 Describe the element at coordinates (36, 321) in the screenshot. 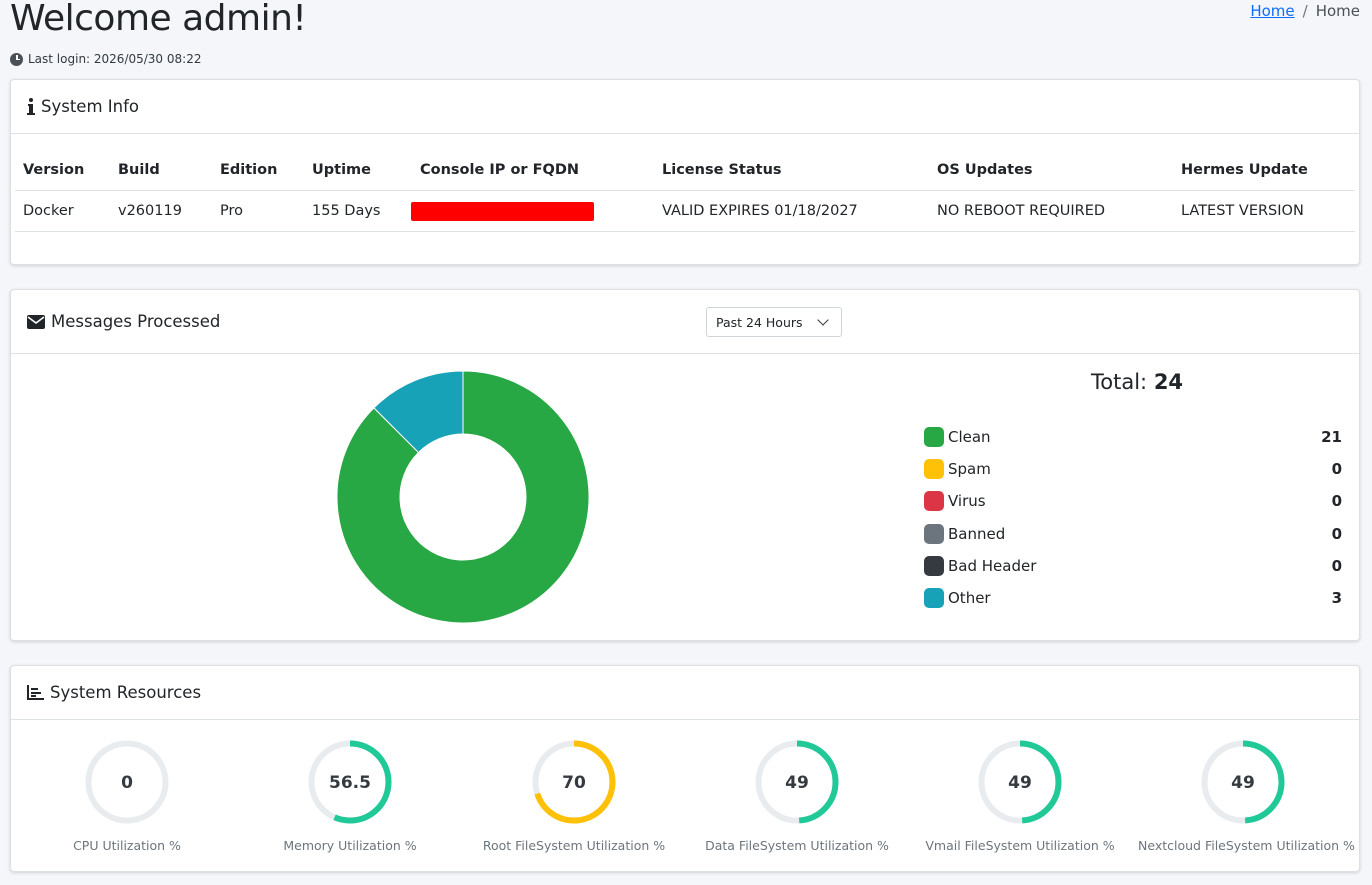

I see `envelope-icon` at that location.